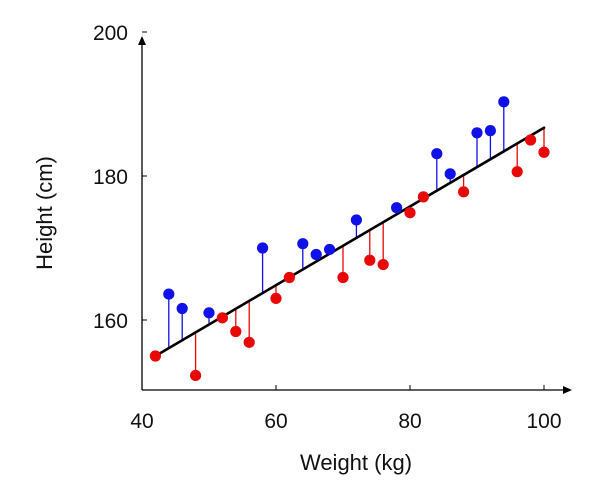 The height and width of the screenshot is (498, 594). I want to click on y-tick-label: 180, so click(110, 177).